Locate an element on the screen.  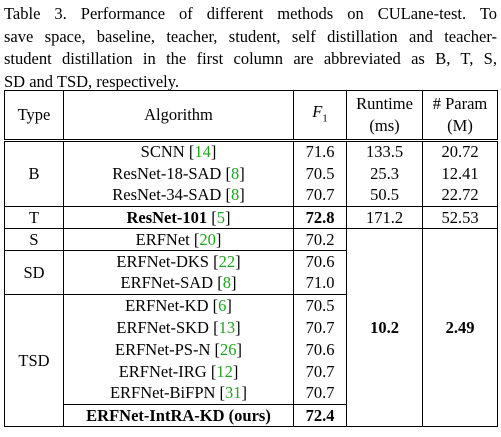
table-row: T ResNet-101 [5] 72.8 171.2 52.53 is located at coordinates (251, 217).